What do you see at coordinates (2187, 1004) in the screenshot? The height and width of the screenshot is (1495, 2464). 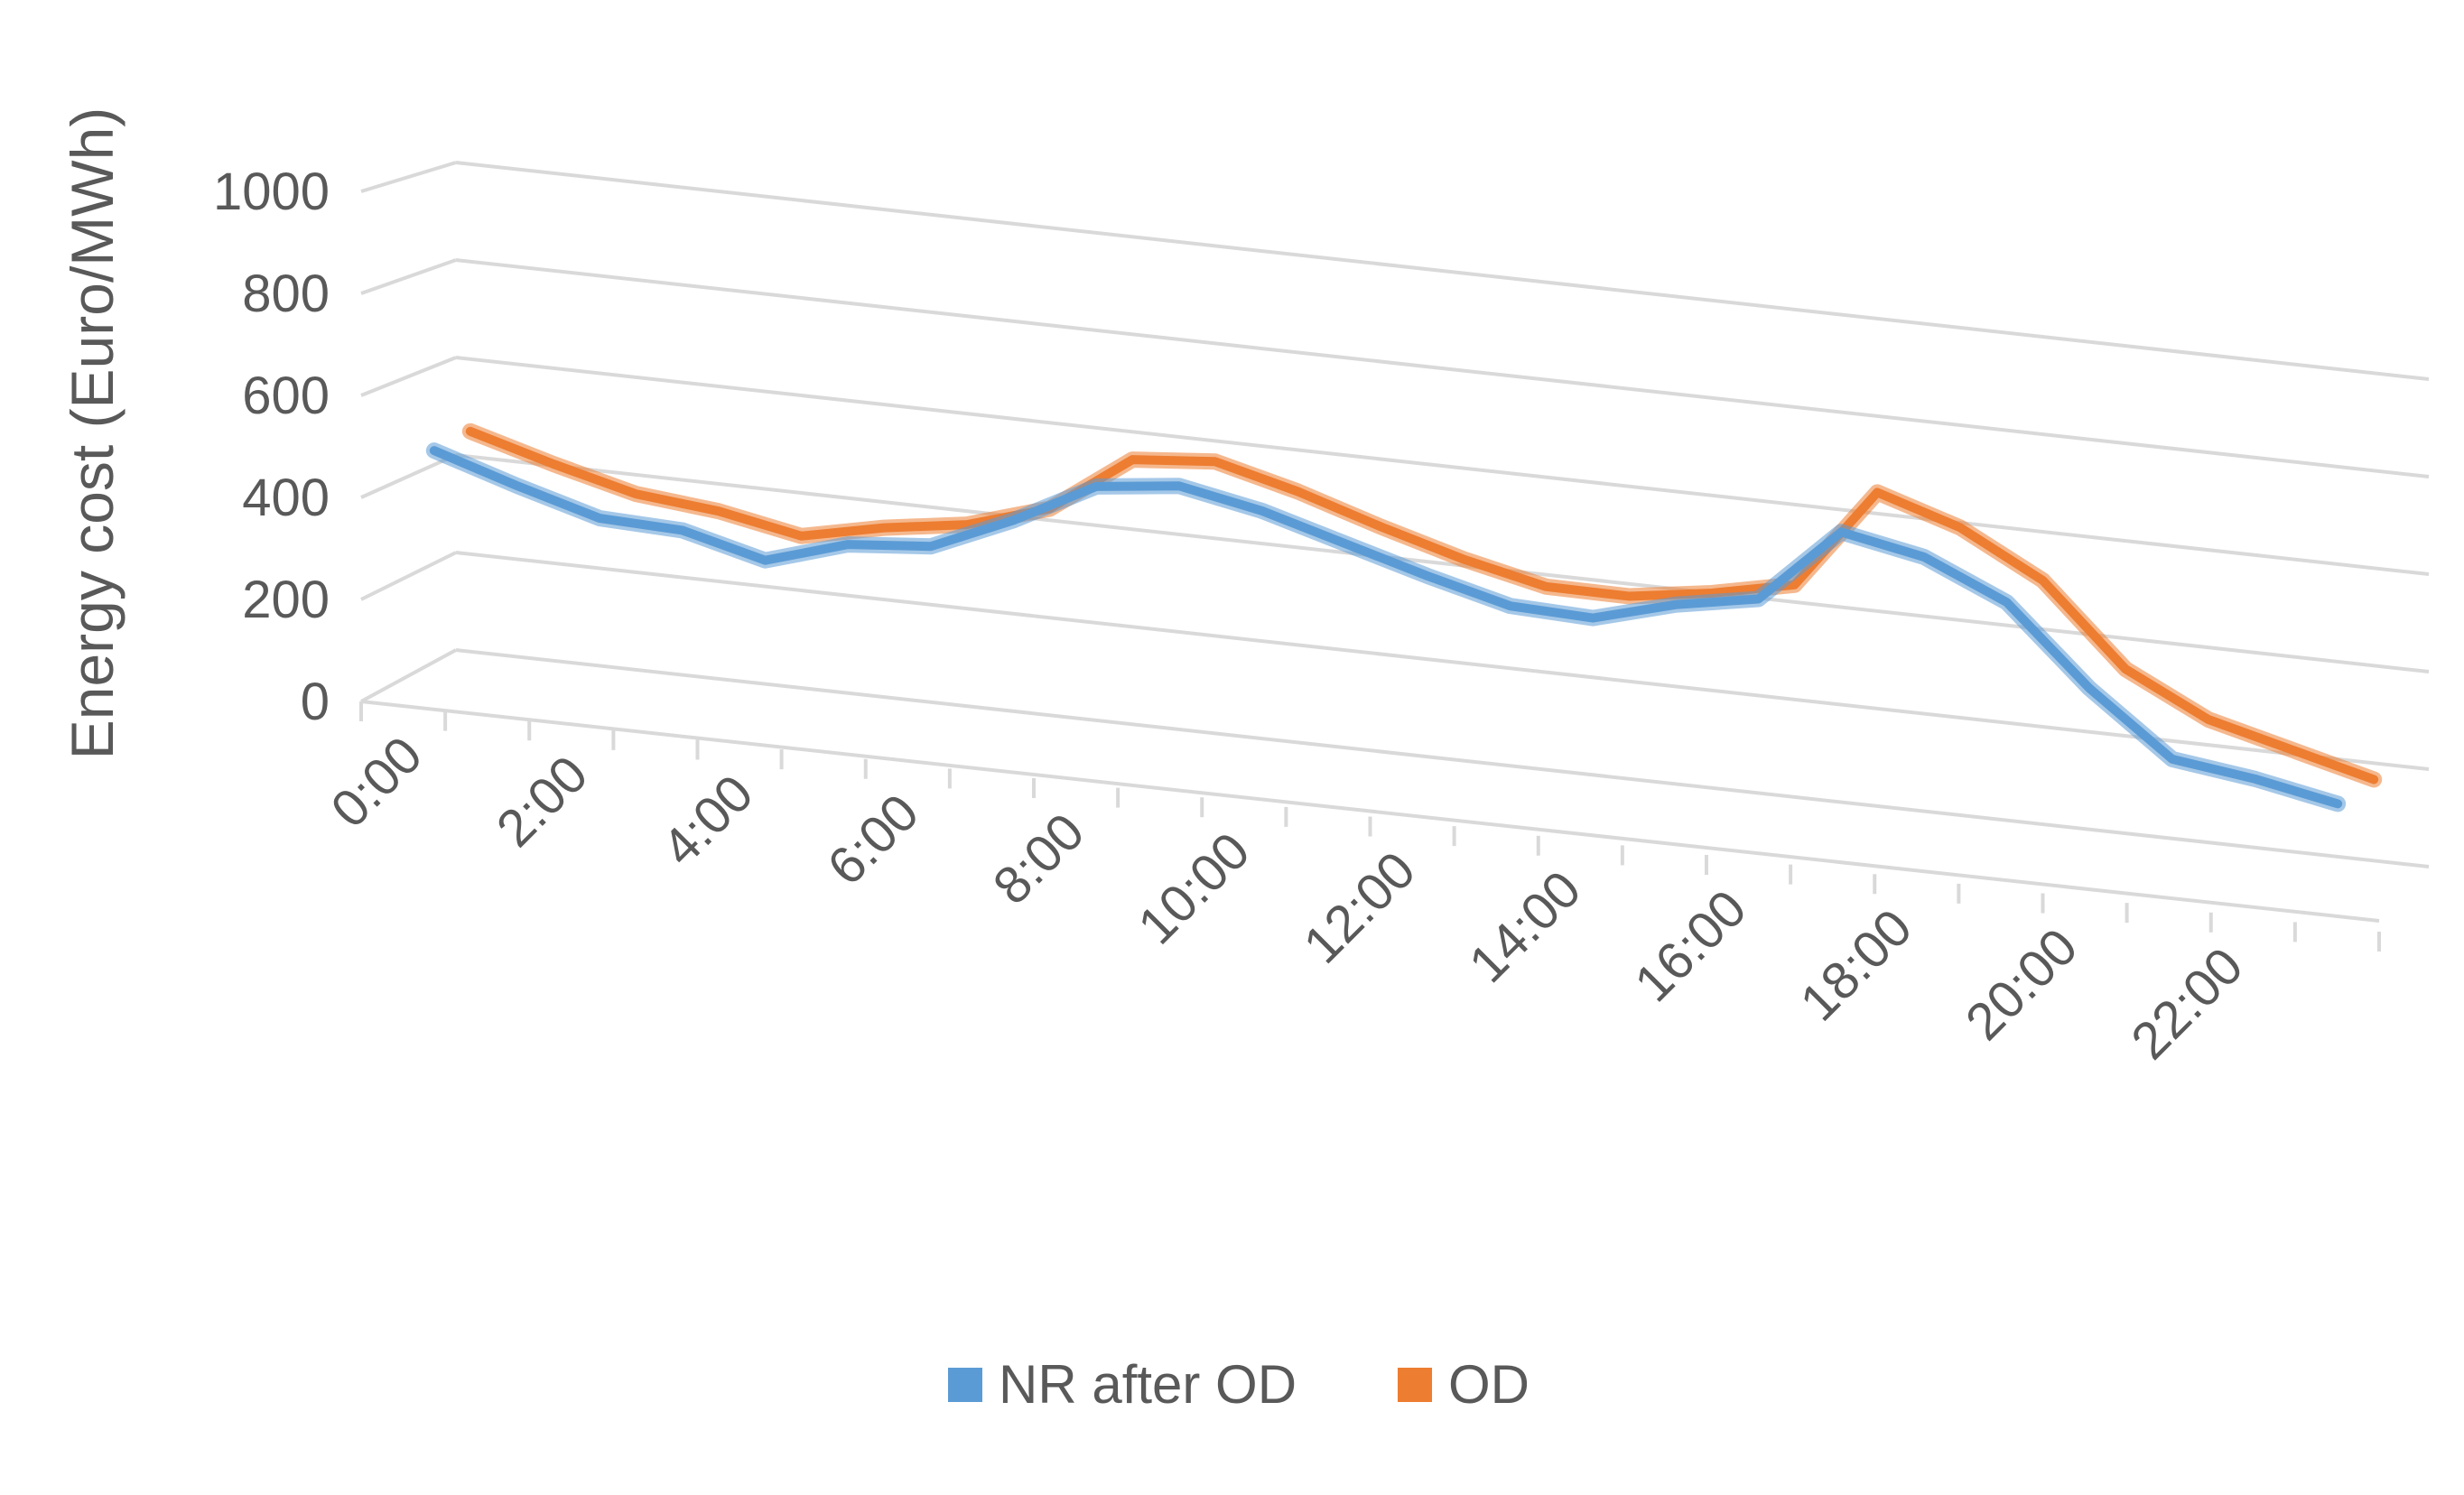 I see `x-tick-label: 22:00` at bounding box center [2187, 1004].